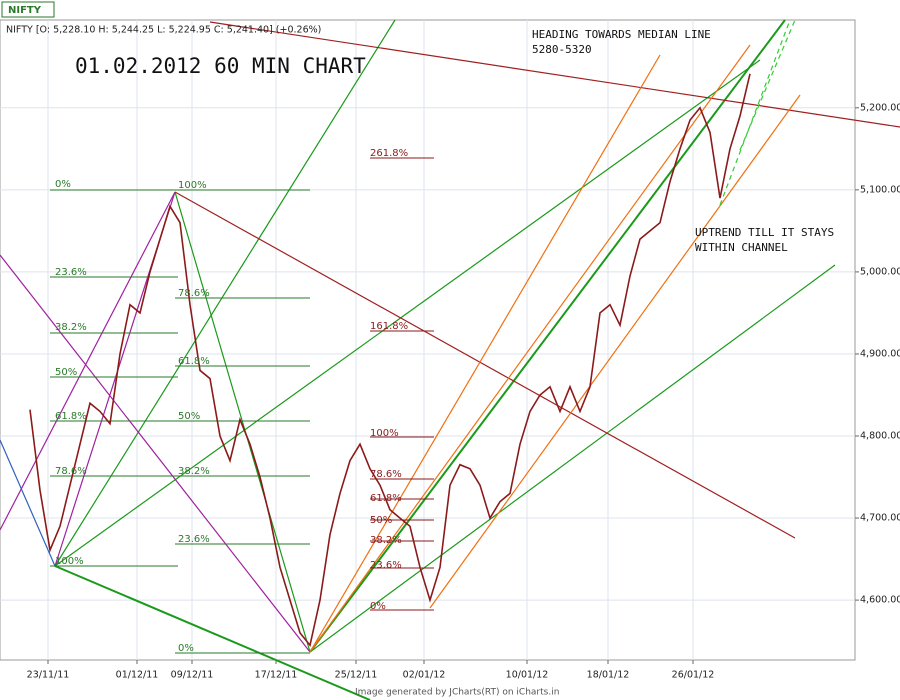  Describe the element at coordinates (25, 10) in the screenshot. I see `symbol: NIFTY` at that location.